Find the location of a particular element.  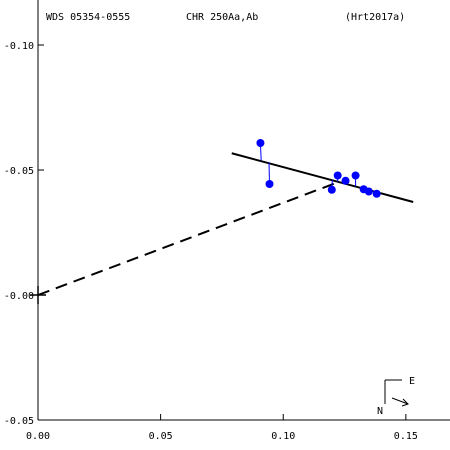

x-ticks: 0.00 0.05 0.10 0.15 is located at coordinates (222, 428).